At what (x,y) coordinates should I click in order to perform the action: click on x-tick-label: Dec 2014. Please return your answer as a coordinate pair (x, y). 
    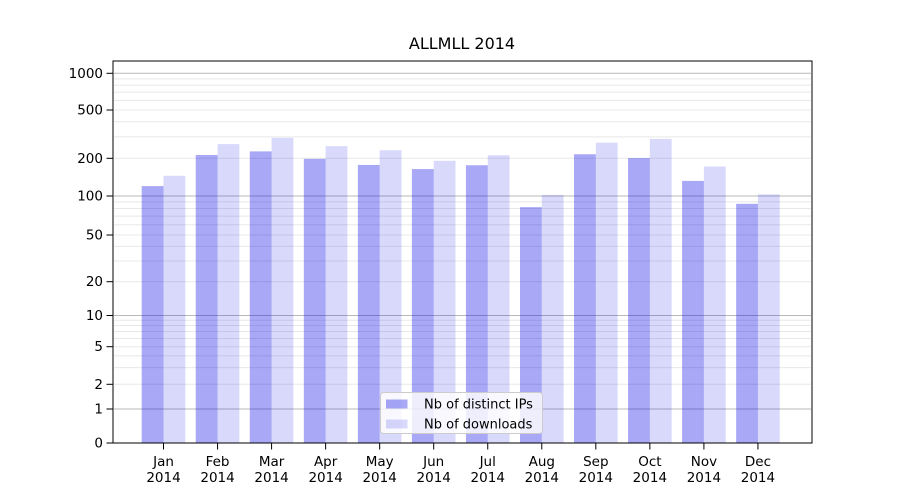
    Looking at the image, I should click on (758, 470).